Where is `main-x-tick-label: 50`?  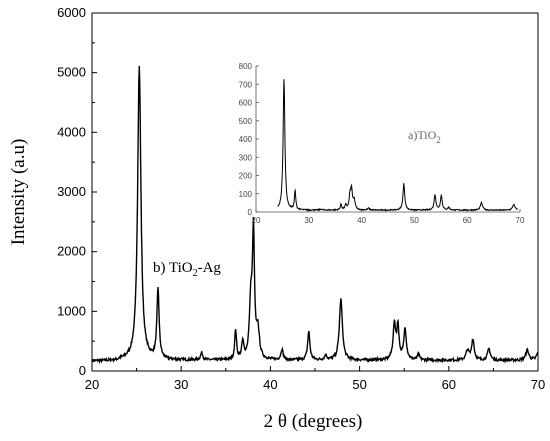 main-x-tick-label: 50 is located at coordinates (359, 384).